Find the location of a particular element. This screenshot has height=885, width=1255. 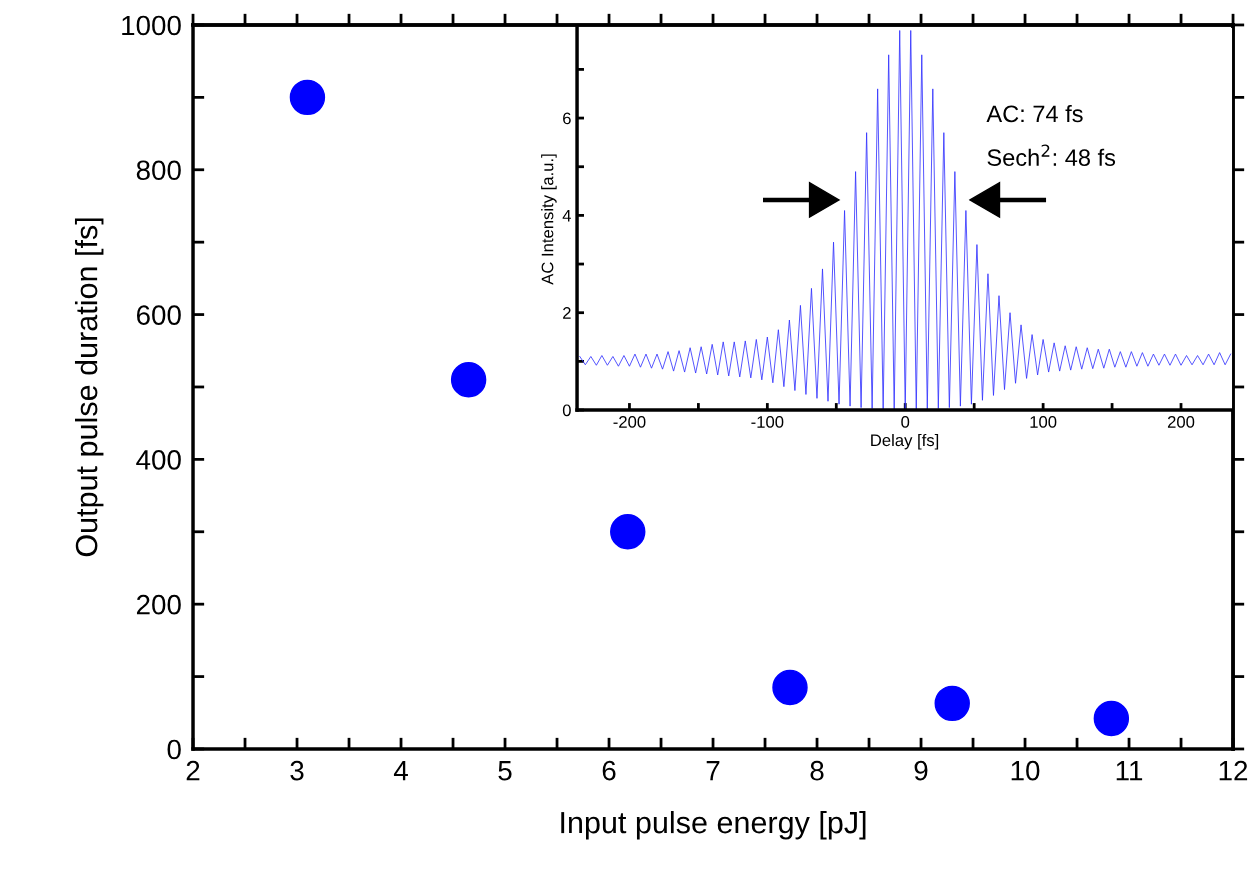

x-tick-label: -200 is located at coordinates (629, 422).